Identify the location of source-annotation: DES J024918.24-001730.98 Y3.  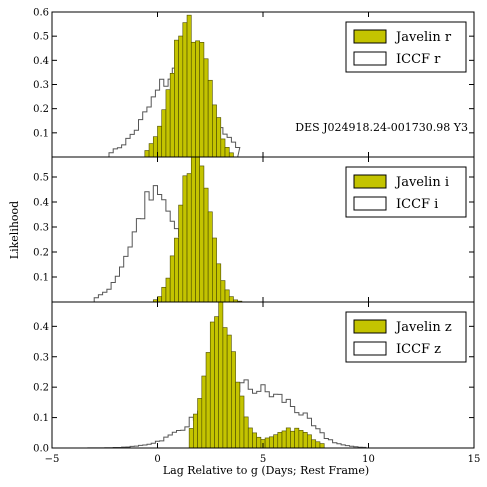
(381, 127).